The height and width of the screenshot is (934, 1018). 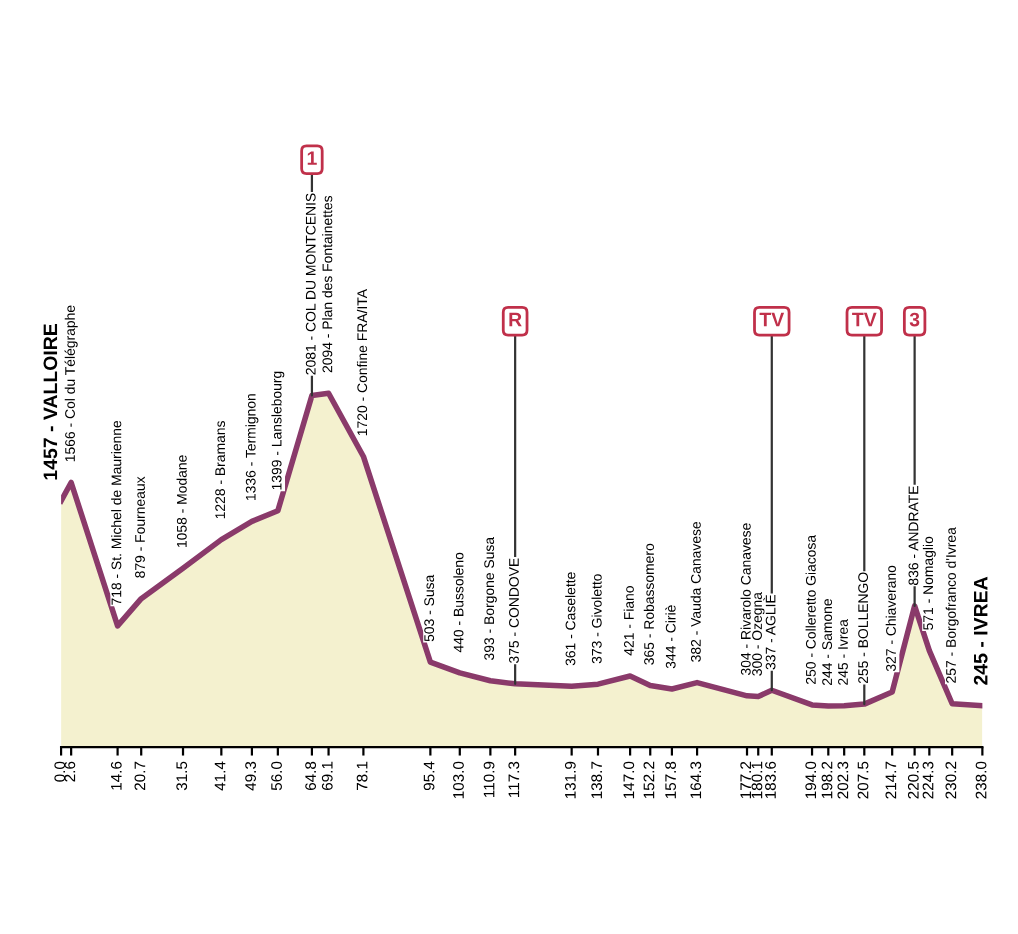 I want to click on annotation: R, so click(x=515, y=319).